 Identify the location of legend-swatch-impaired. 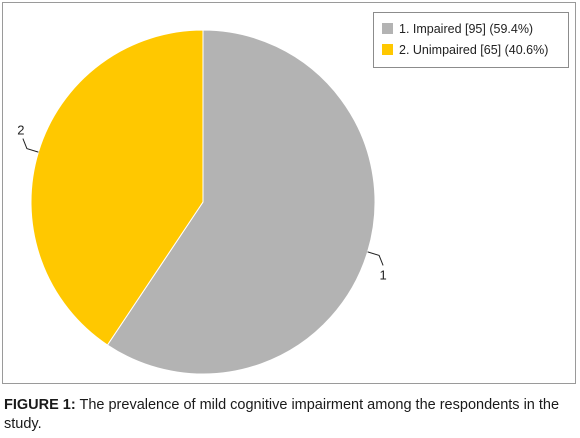
(387, 28).